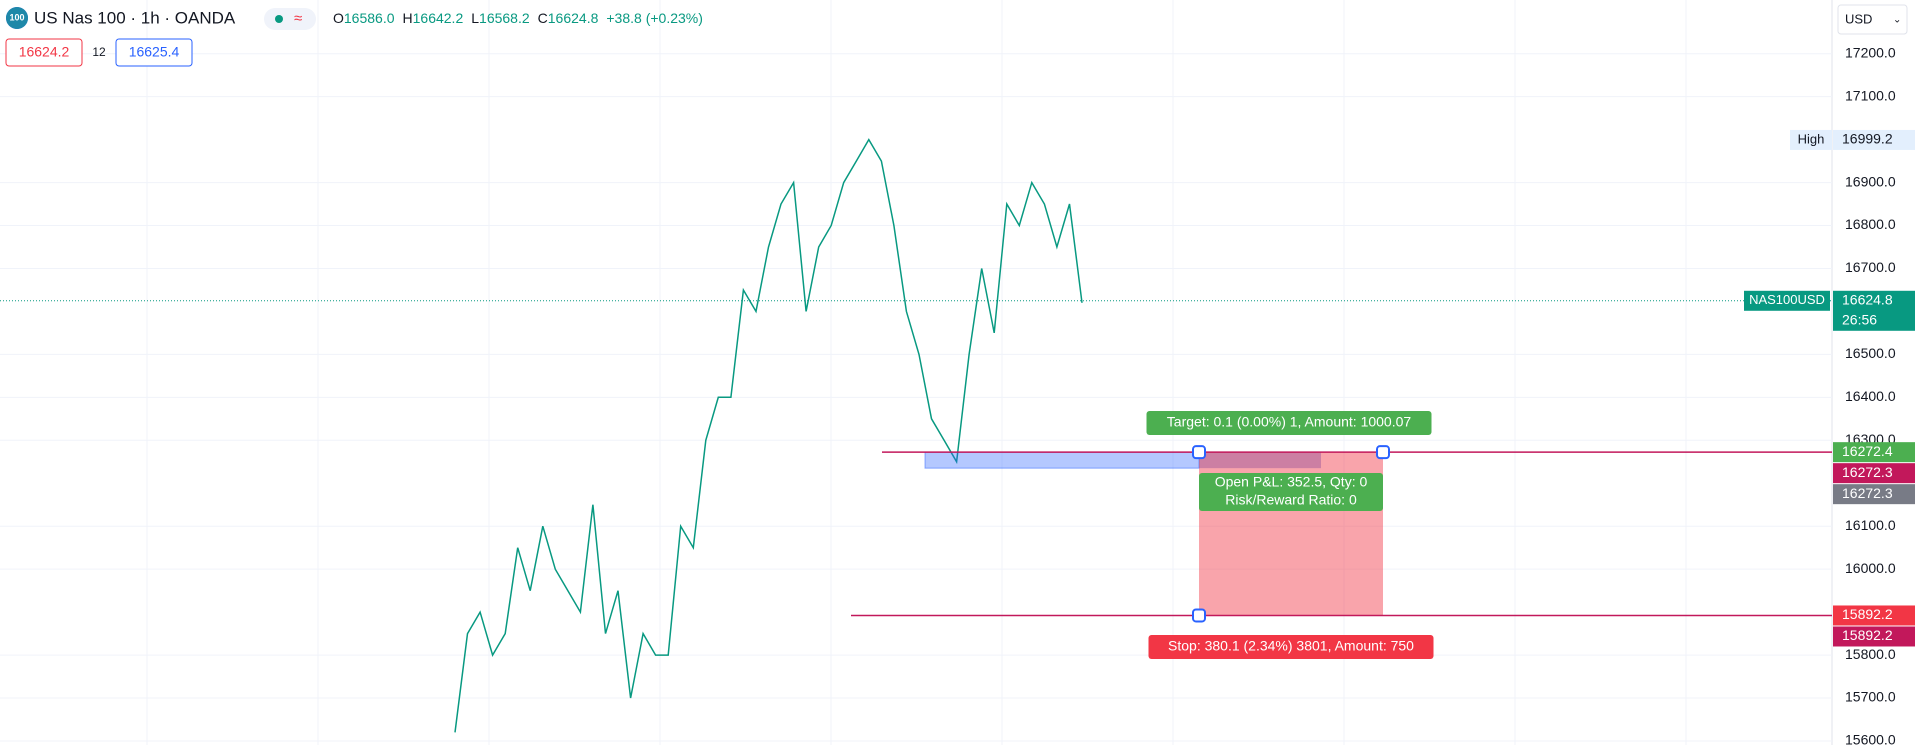 The height and width of the screenshot is (745, 1915). Describe the element at coordinates (1870, 568) in the screenshot. I see `y-tick-label: 16000.0` at that location.